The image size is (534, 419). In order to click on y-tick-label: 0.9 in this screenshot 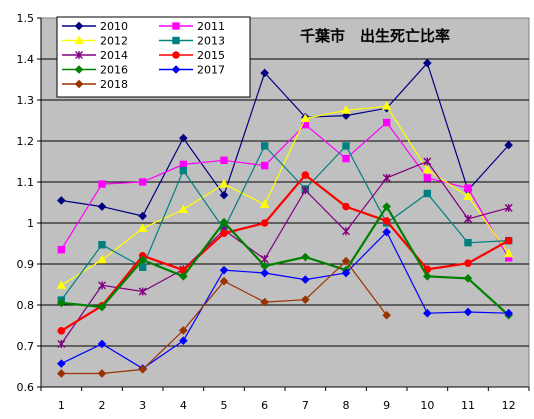, I will do `click(26, 264)`.